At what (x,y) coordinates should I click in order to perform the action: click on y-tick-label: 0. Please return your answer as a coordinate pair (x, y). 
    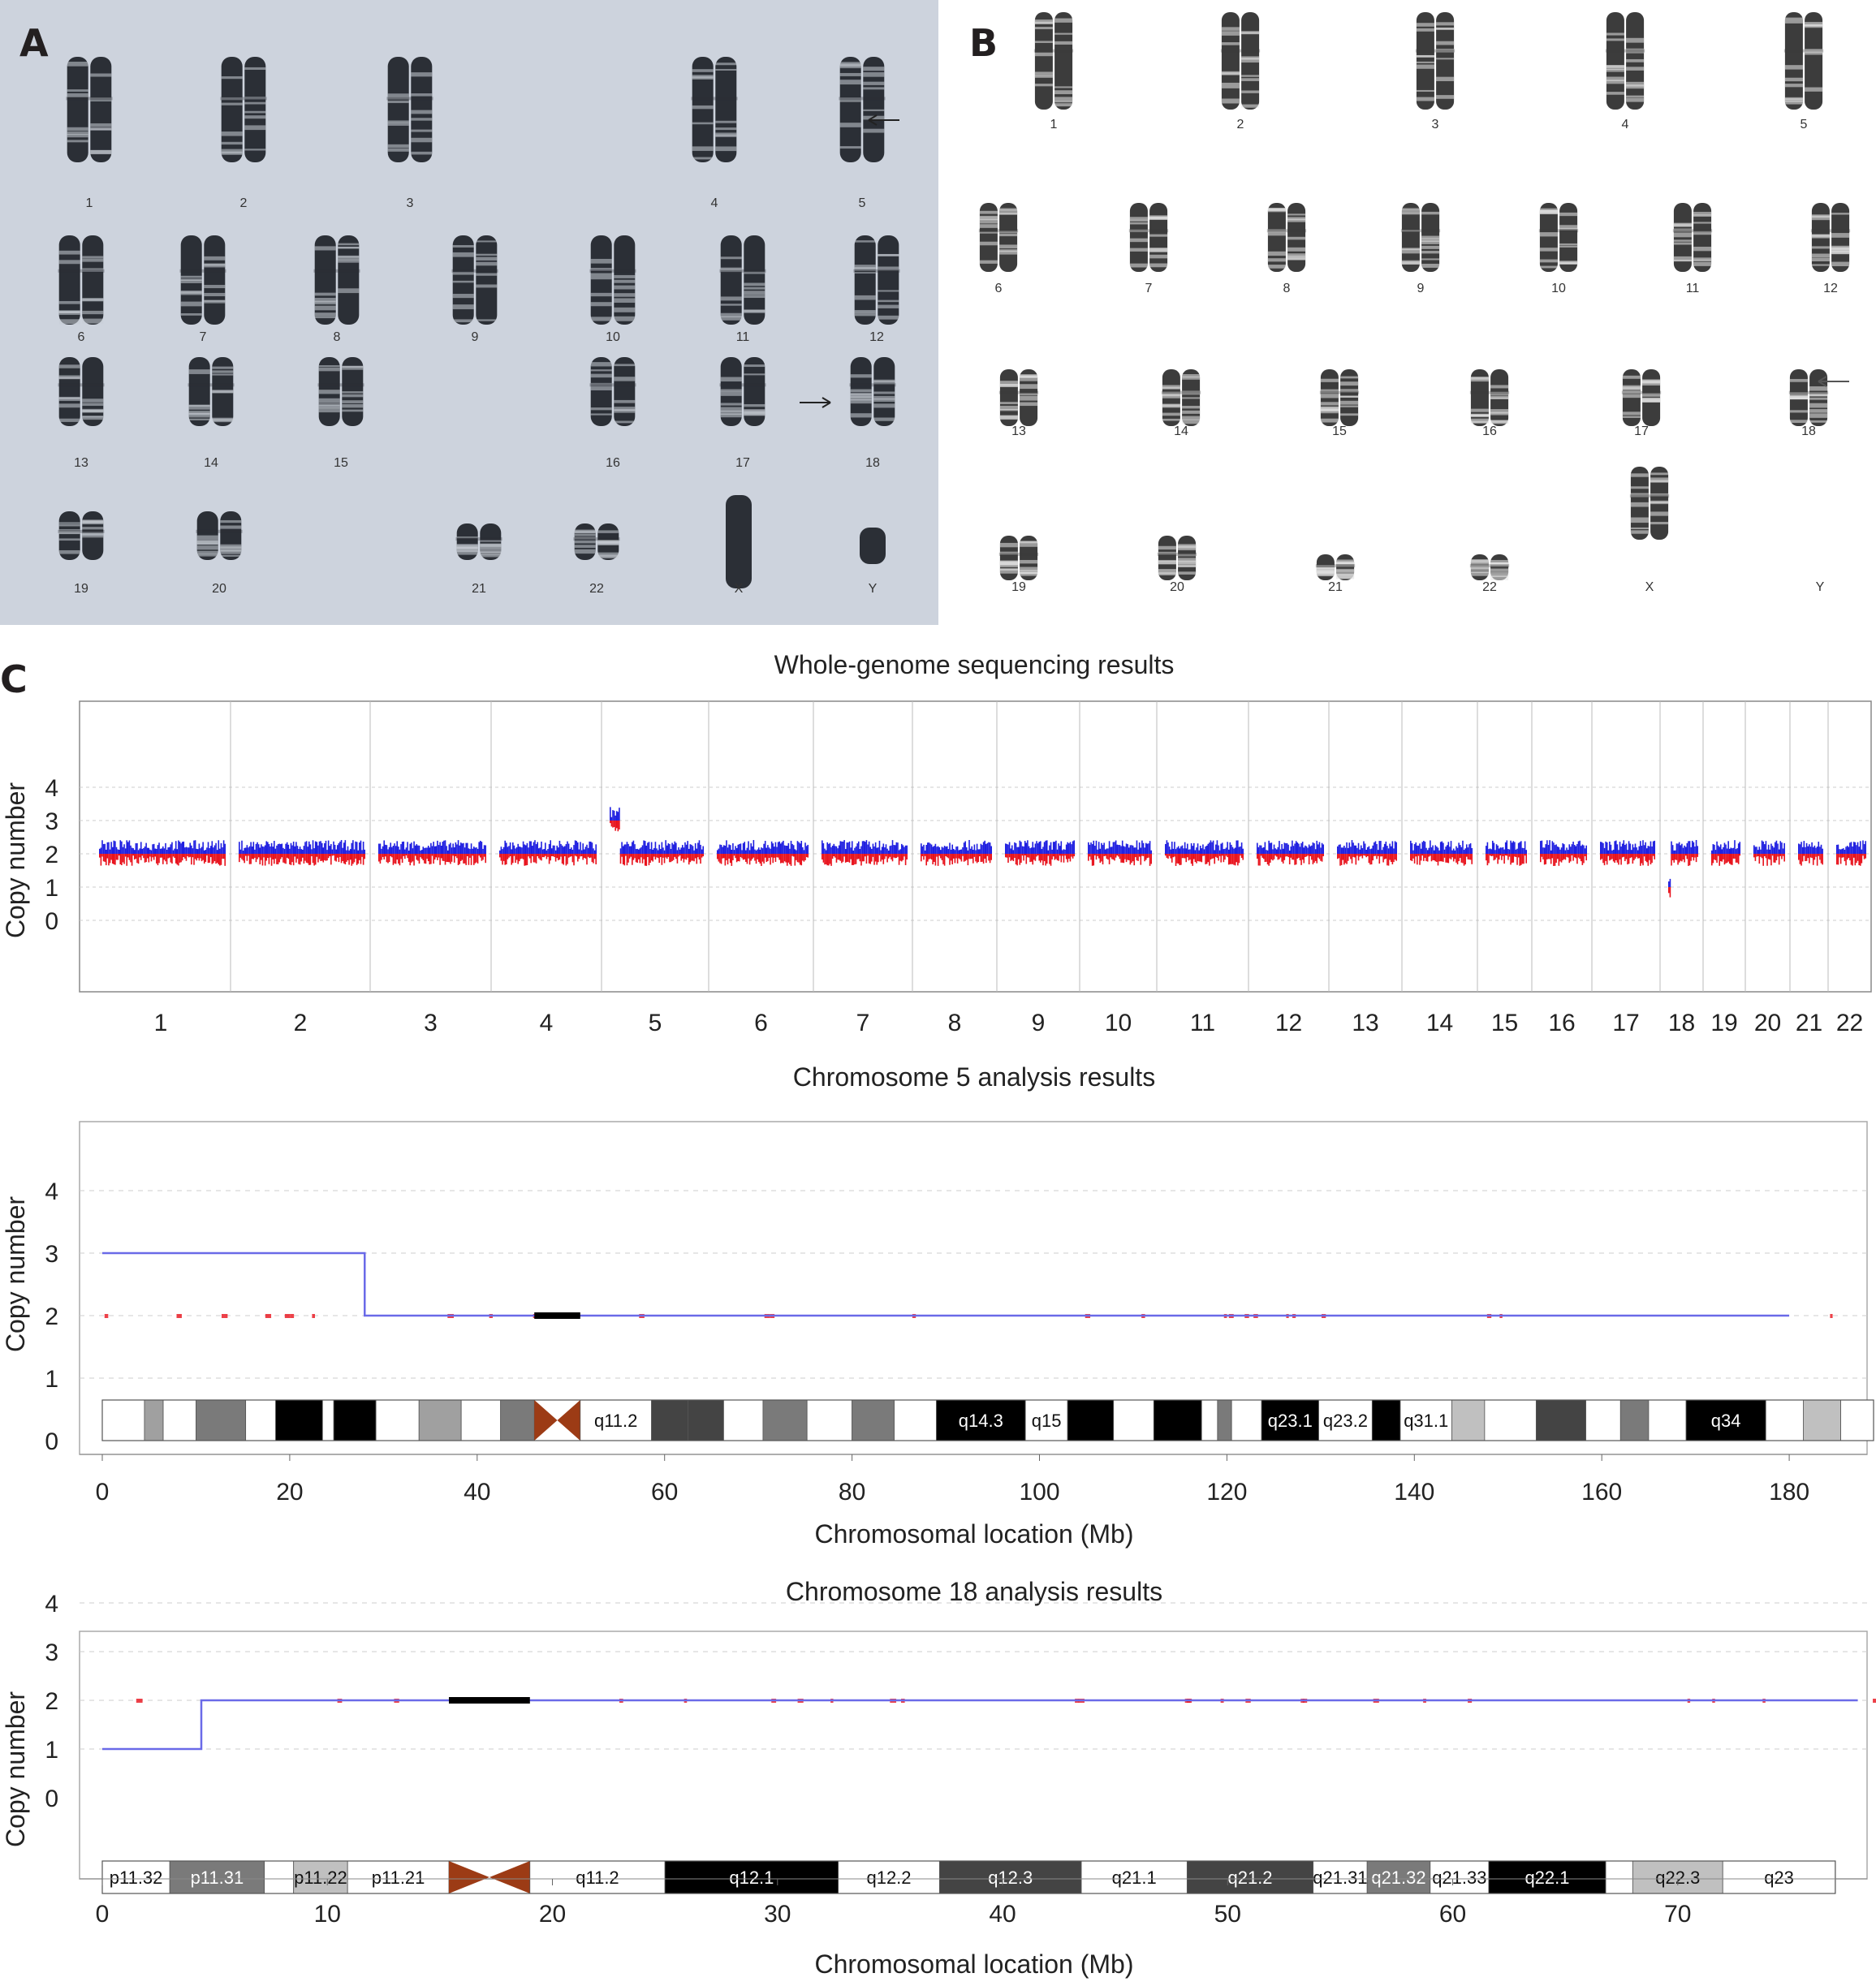
    Looking at the image, I should click on (51, 921).